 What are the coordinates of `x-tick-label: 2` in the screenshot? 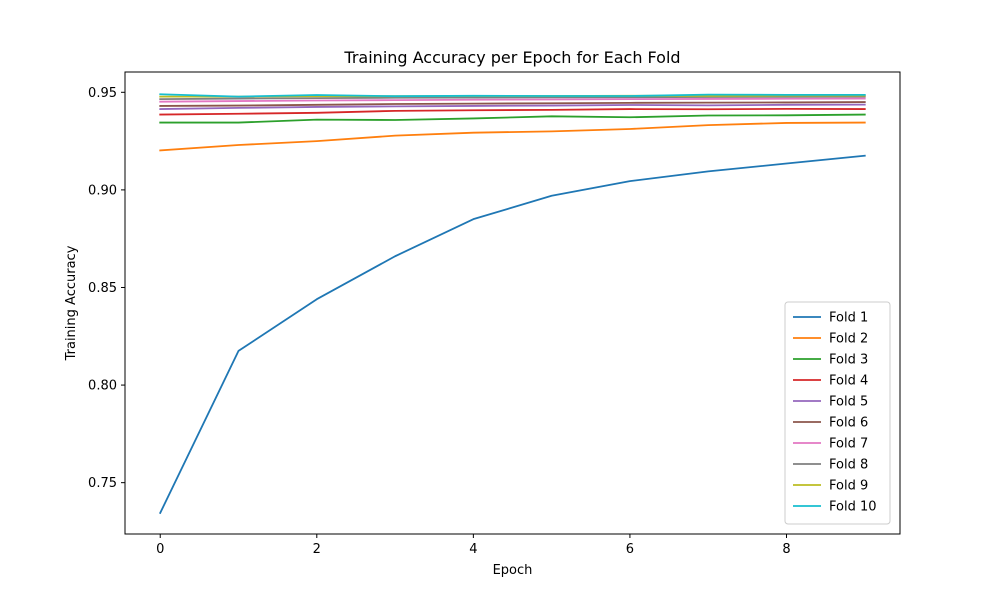 It's located at (317, 549).